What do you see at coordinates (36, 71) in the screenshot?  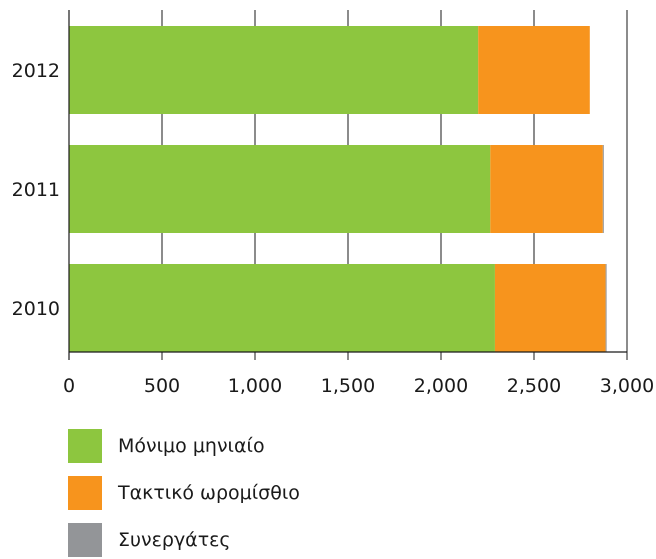 I see `y-tick-label: 2012` at bounding box center [36, 71].